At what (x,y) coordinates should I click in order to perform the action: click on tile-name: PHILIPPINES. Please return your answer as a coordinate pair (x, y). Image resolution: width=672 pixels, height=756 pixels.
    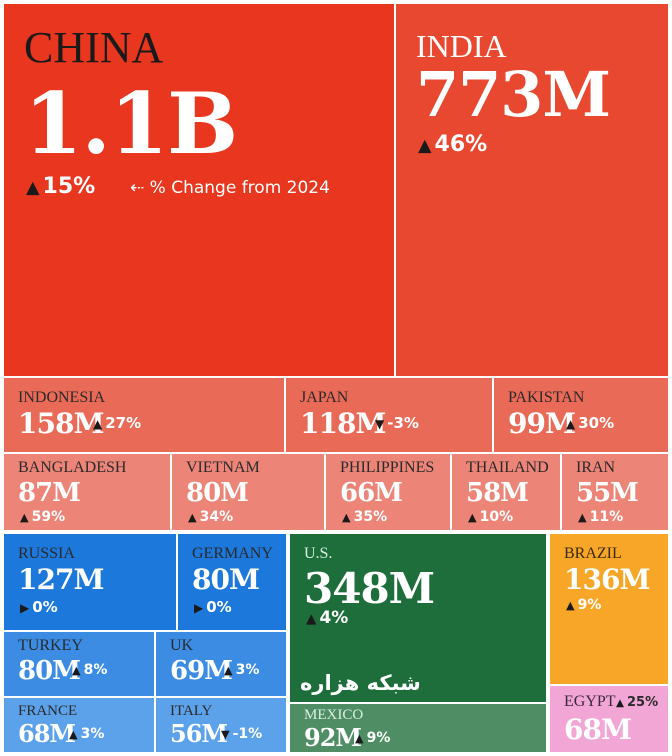
    Looking at the image, I should click on (387, 467).